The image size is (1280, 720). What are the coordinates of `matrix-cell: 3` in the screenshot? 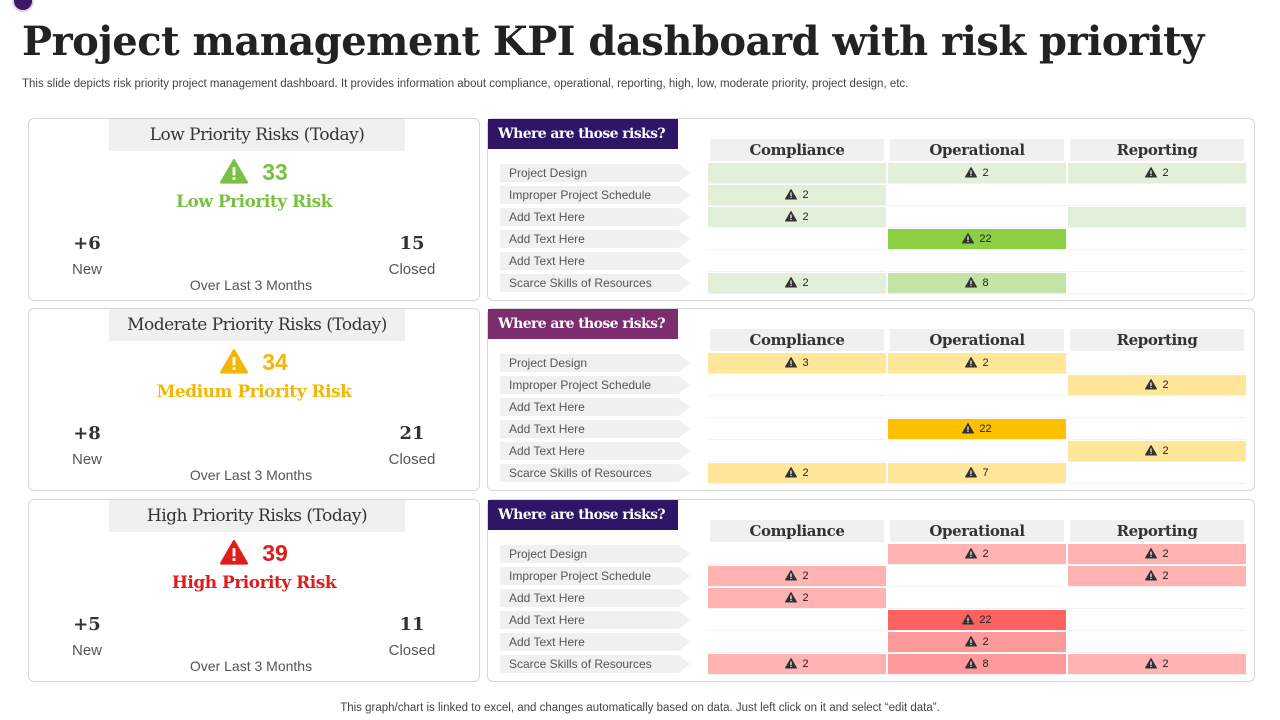 It's located at (797, 363).